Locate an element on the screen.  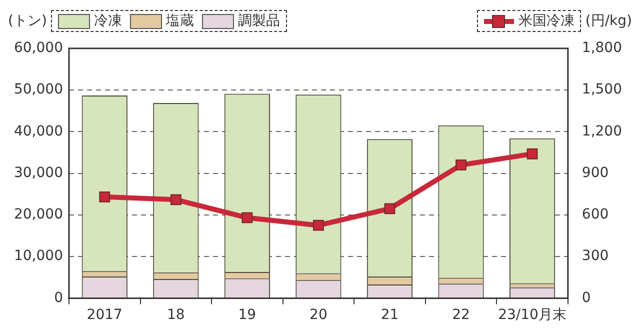
y-tick-label: 40,000 is located at coordinates (38, 131).